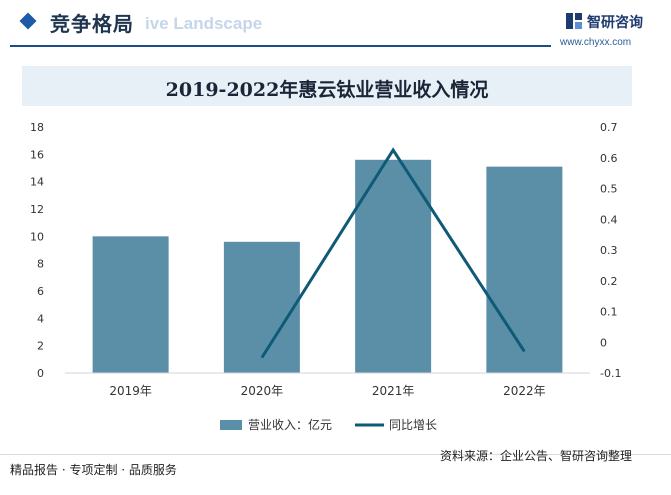  I want to click on left-tick-label: 16, so click(37, 154).